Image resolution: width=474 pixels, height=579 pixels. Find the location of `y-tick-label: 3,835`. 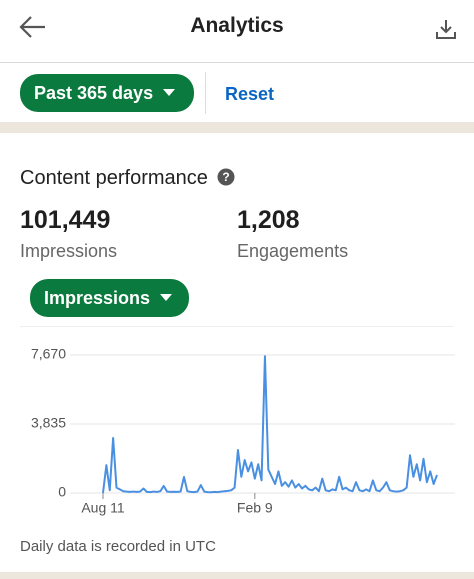

y-tick-label: 3,835 is located at coordinates (48, 423).